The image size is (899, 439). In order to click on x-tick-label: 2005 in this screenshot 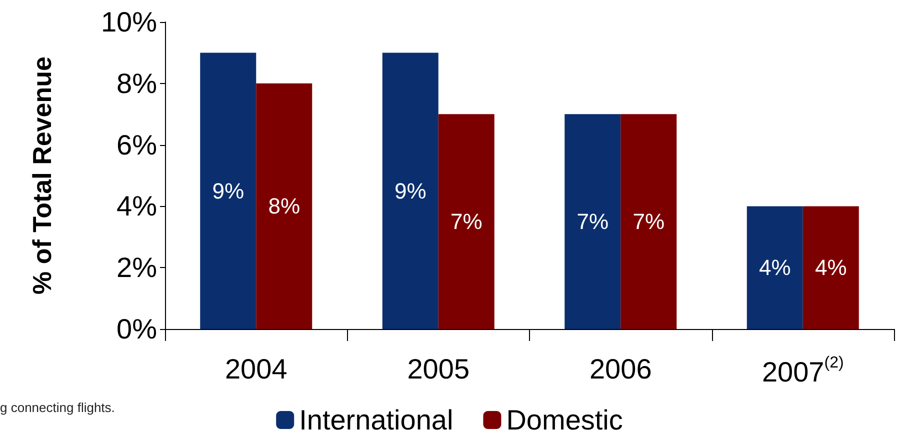, I will do `click(438, 369)`.